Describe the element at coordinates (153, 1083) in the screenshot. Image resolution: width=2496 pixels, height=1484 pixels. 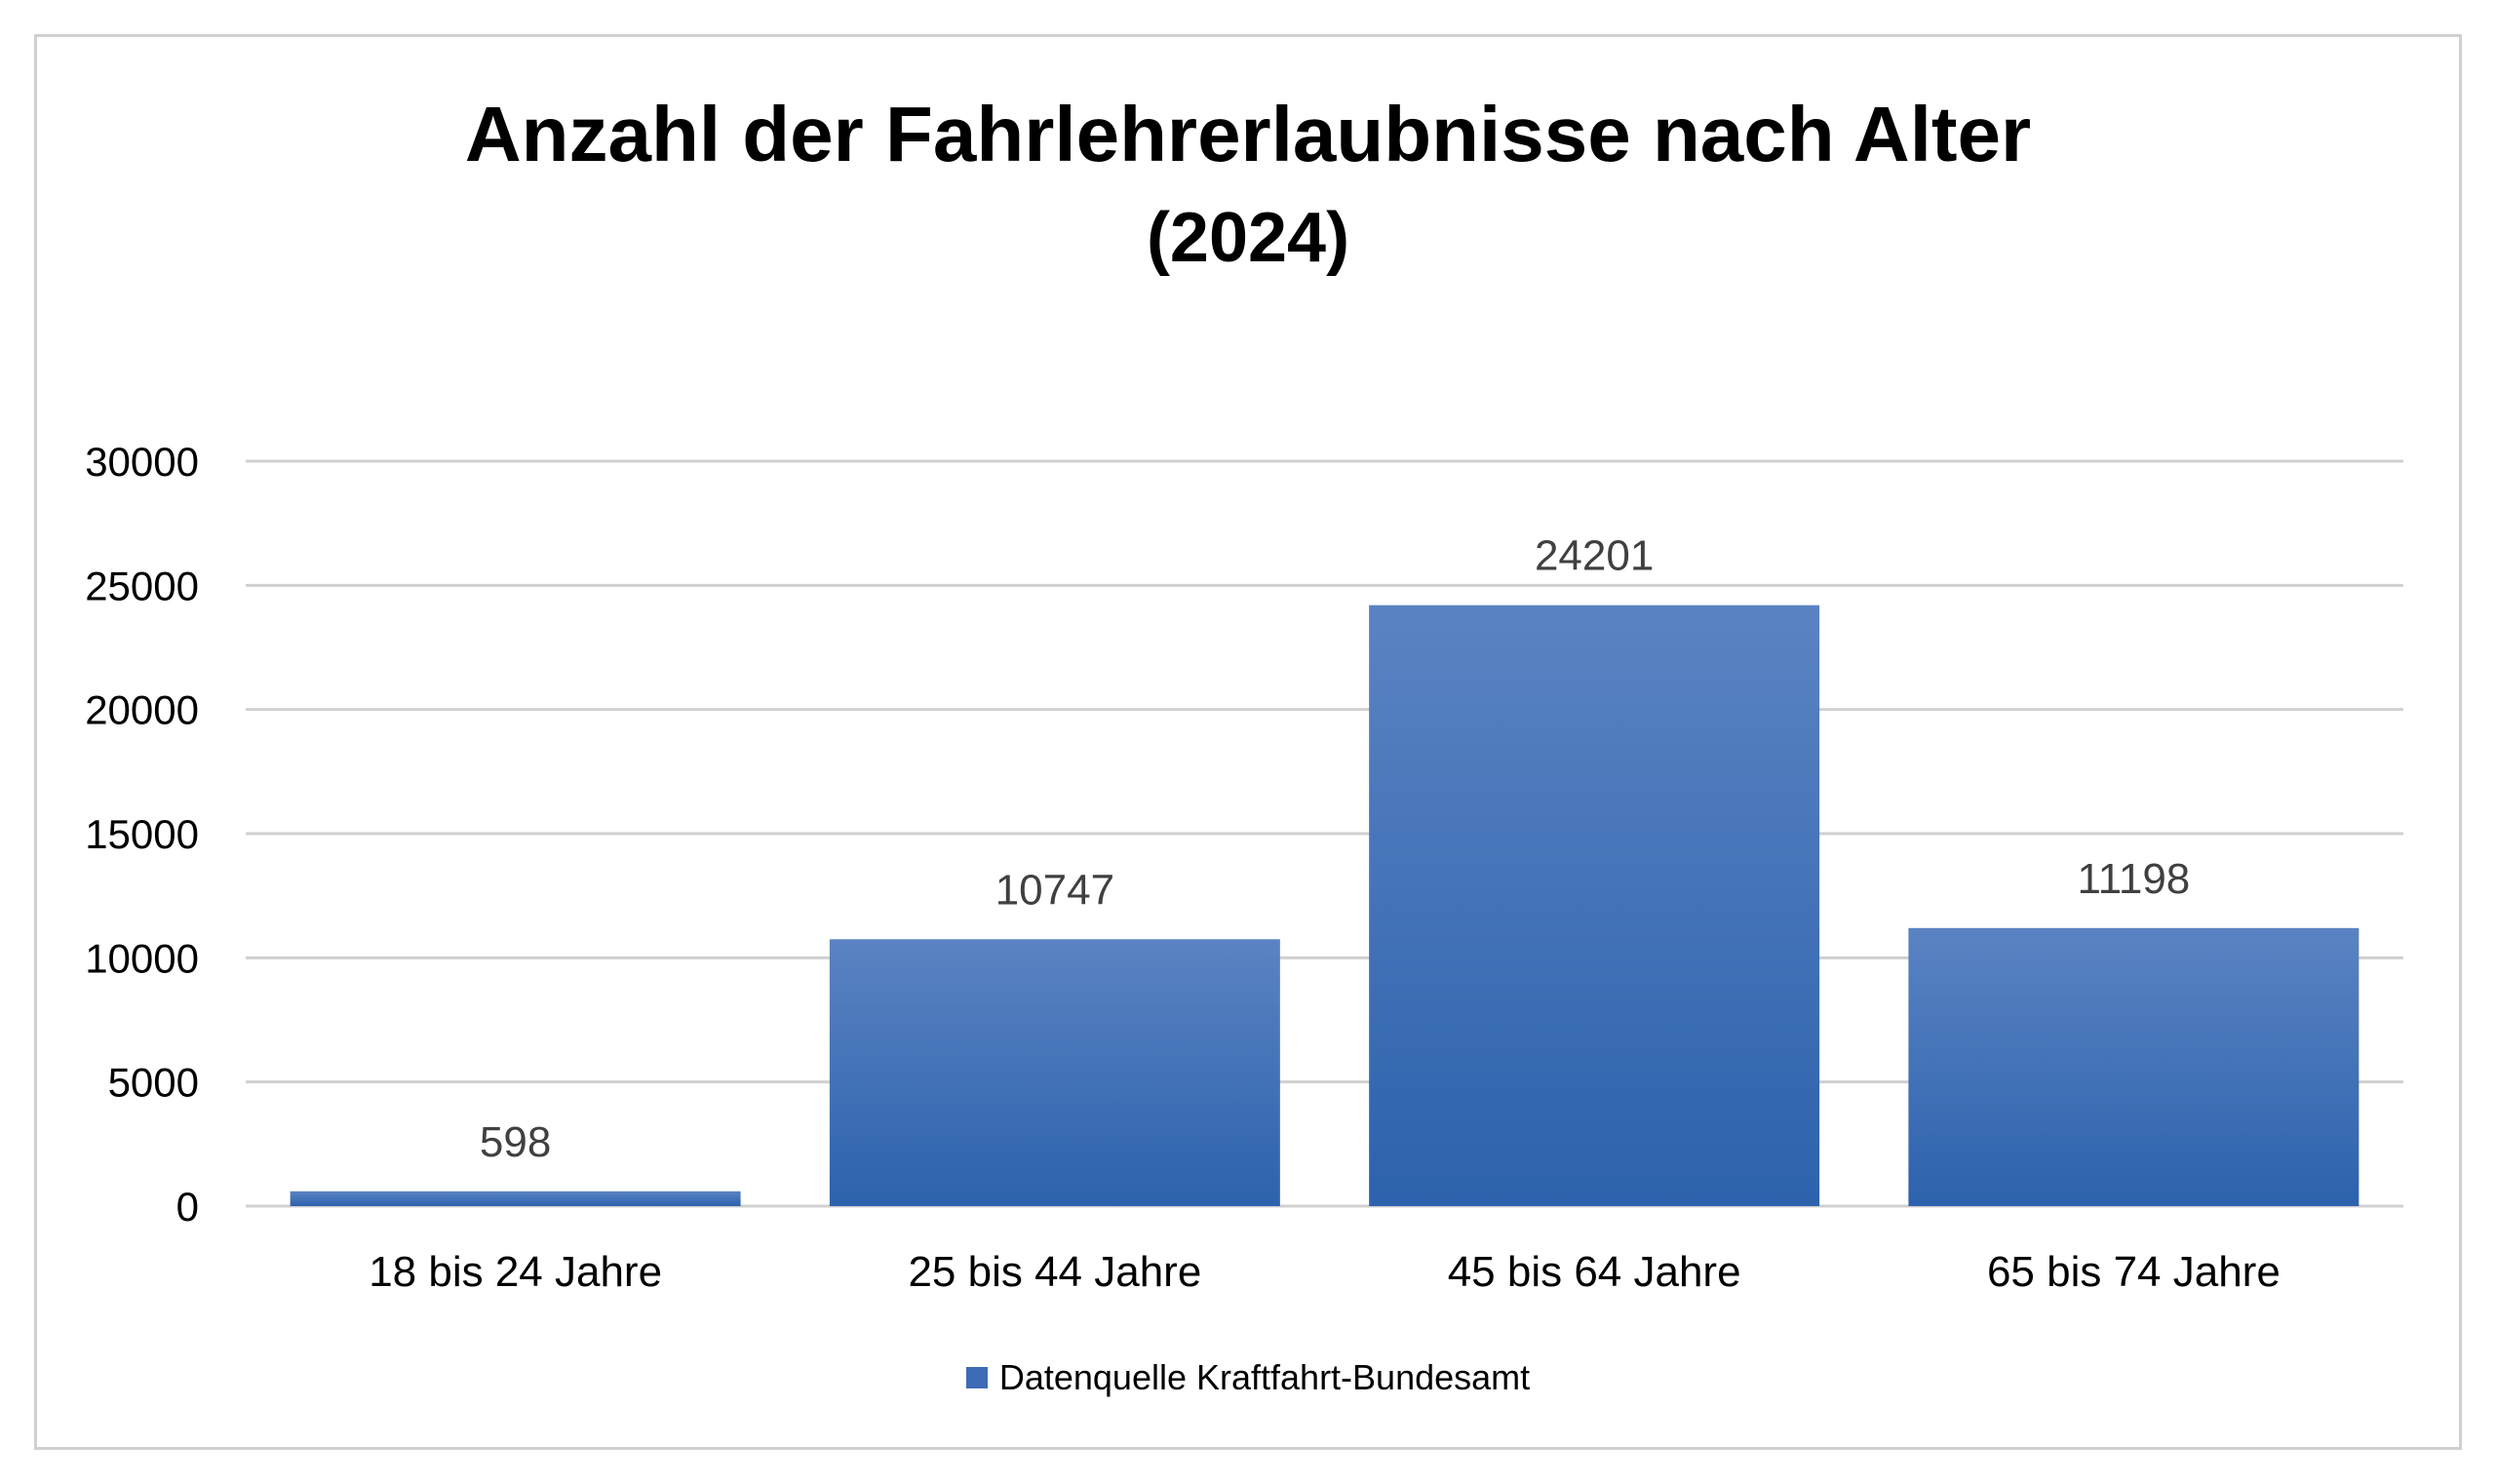
I see `y-tick-label: 5000` at that location.